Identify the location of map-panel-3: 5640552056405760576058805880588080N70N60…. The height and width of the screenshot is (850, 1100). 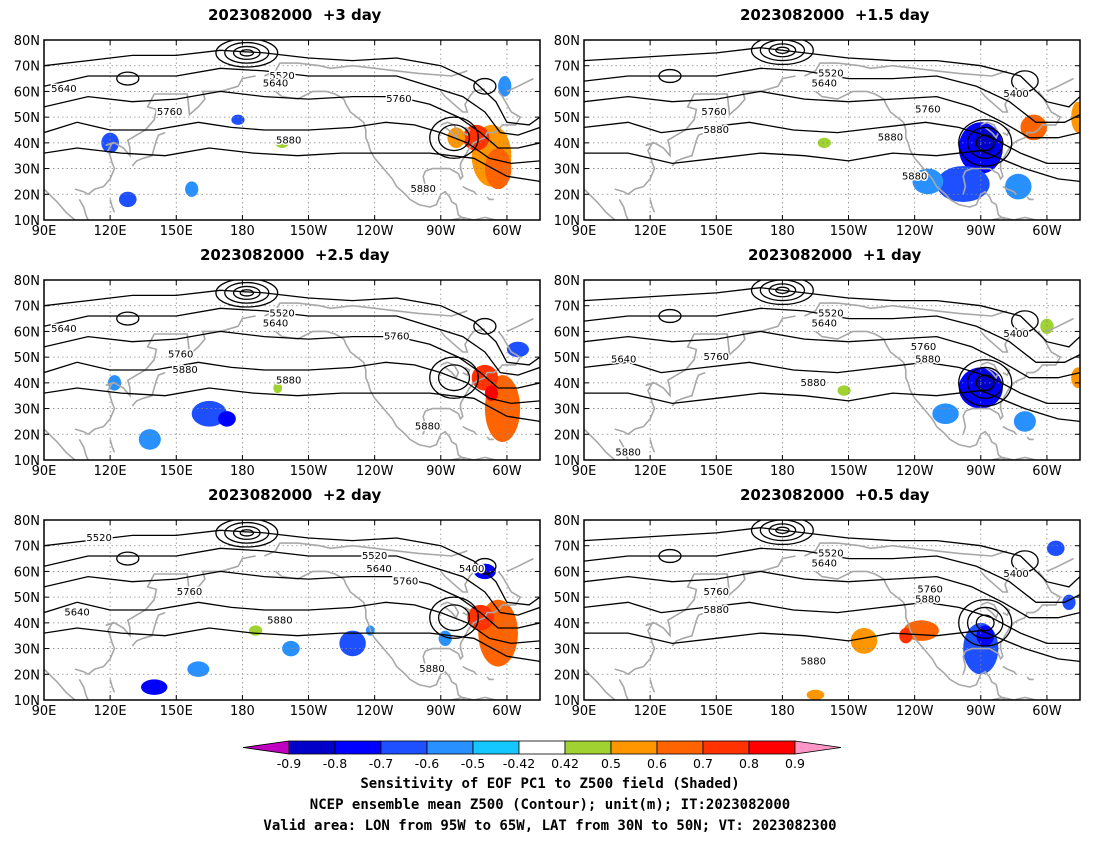
(277, 376).